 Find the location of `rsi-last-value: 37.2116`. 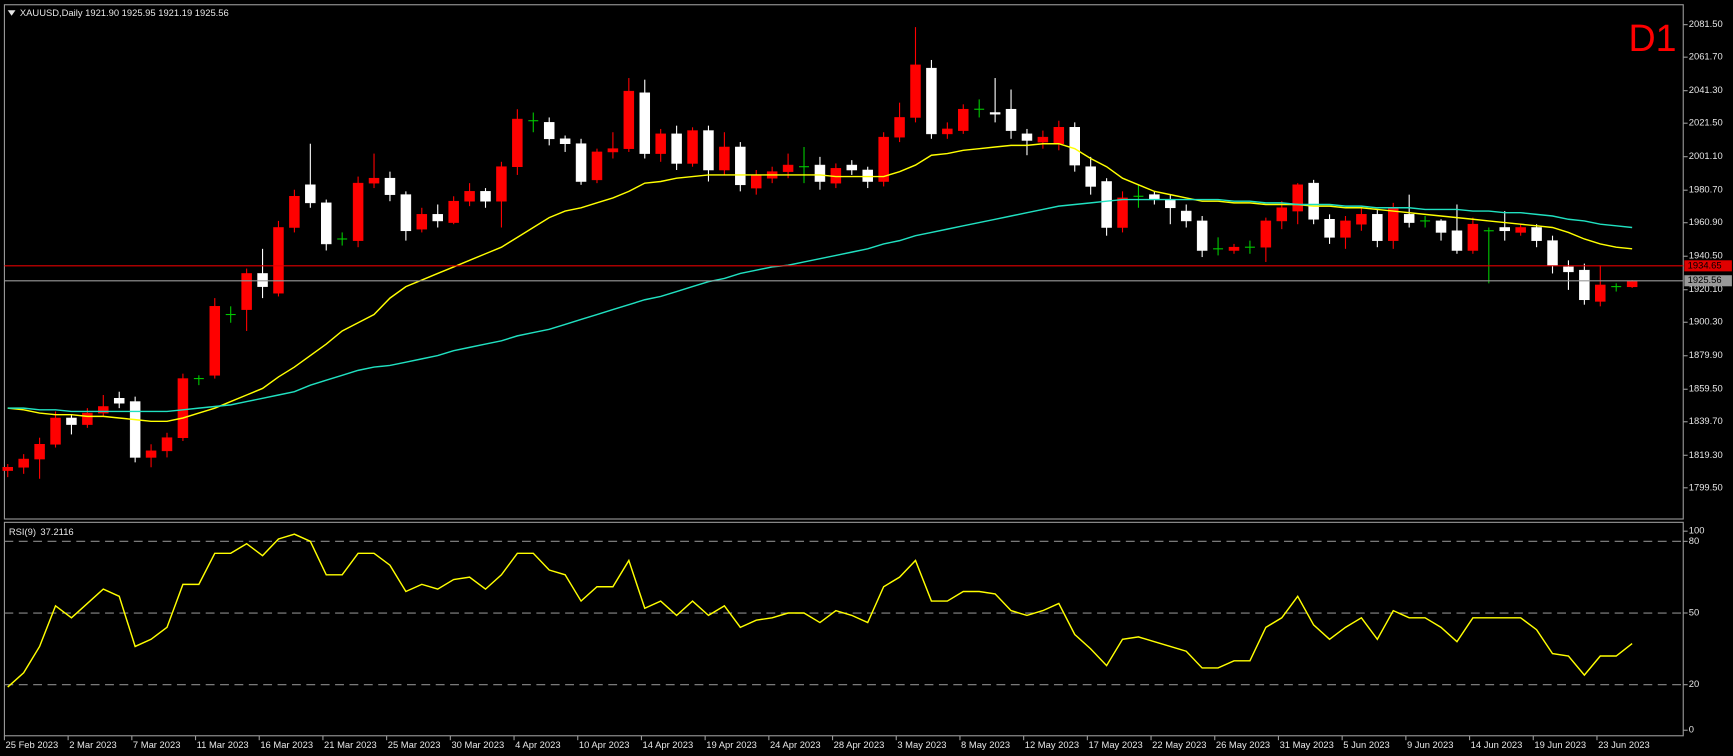

rsi-last-value: 37.2116 is located at coordinates (56, 531).